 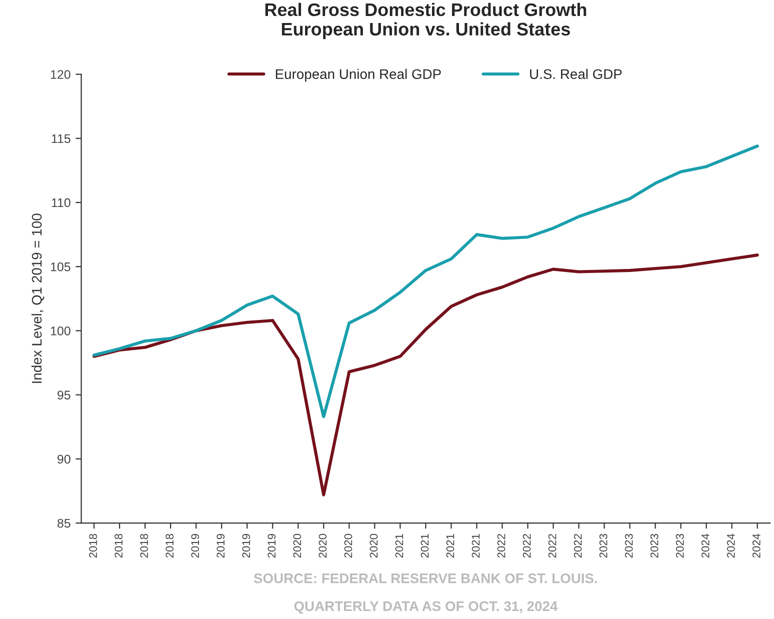 What do you see at coordinates (64, 395) in the screenshot?
I see `y-tick-label: 95` at bounding box center [64, 395].